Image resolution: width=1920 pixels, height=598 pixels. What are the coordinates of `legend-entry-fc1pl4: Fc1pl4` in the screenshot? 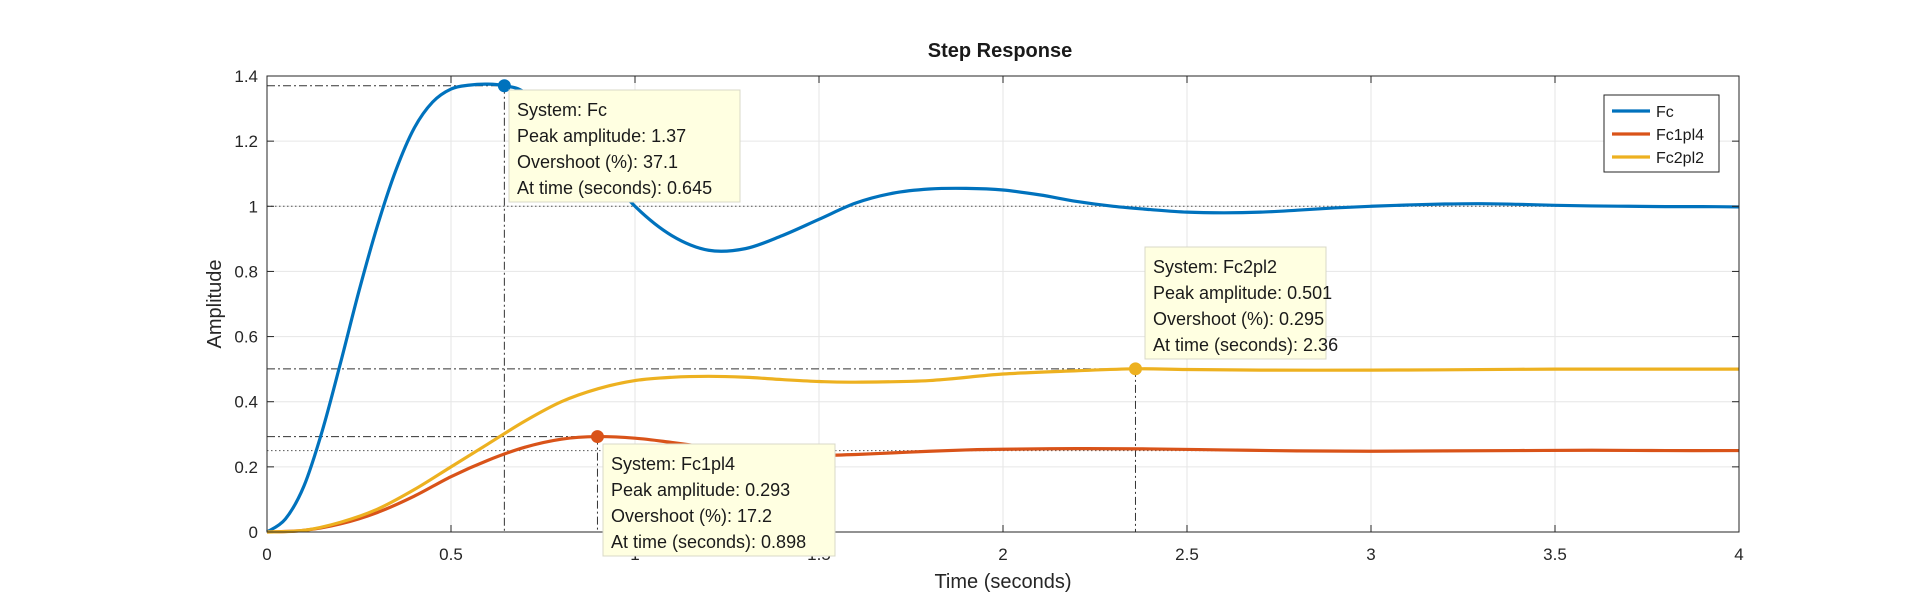 It's located at (1680, 135).